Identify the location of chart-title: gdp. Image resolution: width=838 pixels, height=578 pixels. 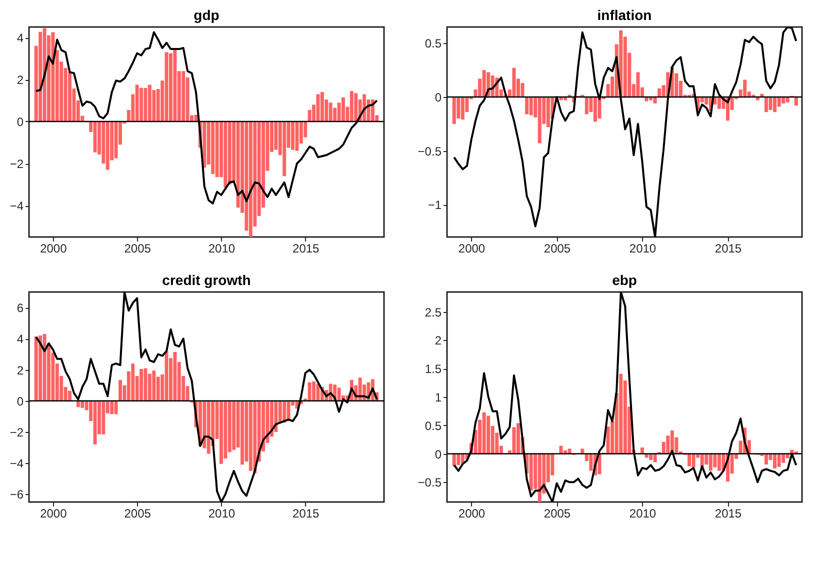
(207, 15).